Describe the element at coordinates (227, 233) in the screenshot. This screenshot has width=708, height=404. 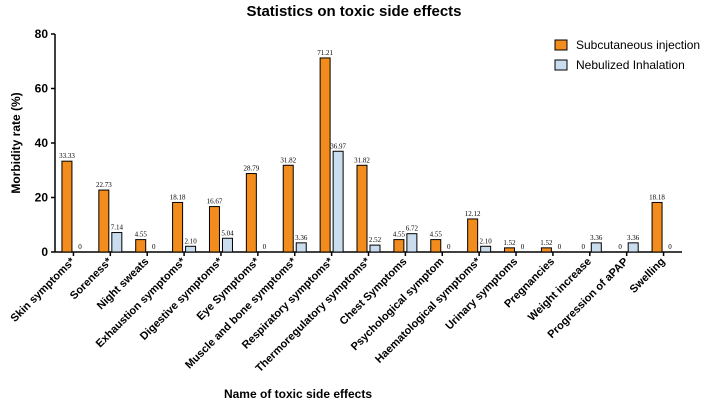
I see `data-label: 5.04` at that location.